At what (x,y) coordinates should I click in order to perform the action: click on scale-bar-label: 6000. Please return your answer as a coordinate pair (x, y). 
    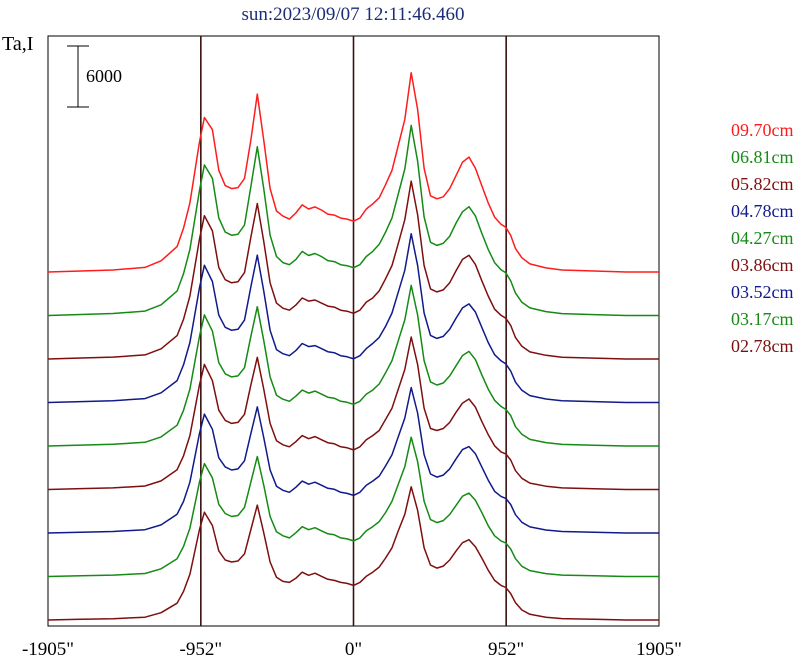
    Looking at the image, I should click on (104, 76).